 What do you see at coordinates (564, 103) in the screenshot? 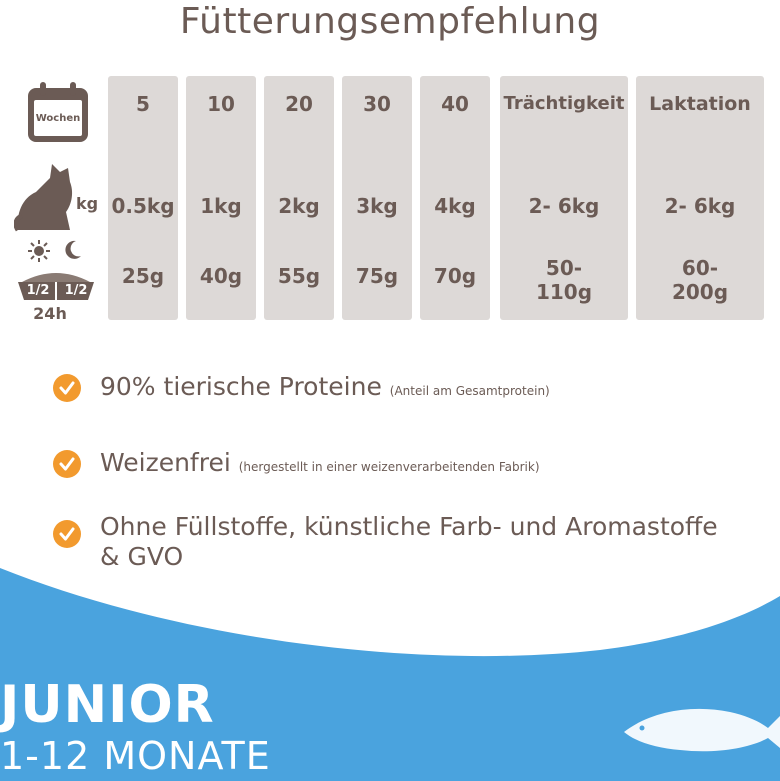
I see `column-header: Trächtigkeit` at bounding box center [564, 103].